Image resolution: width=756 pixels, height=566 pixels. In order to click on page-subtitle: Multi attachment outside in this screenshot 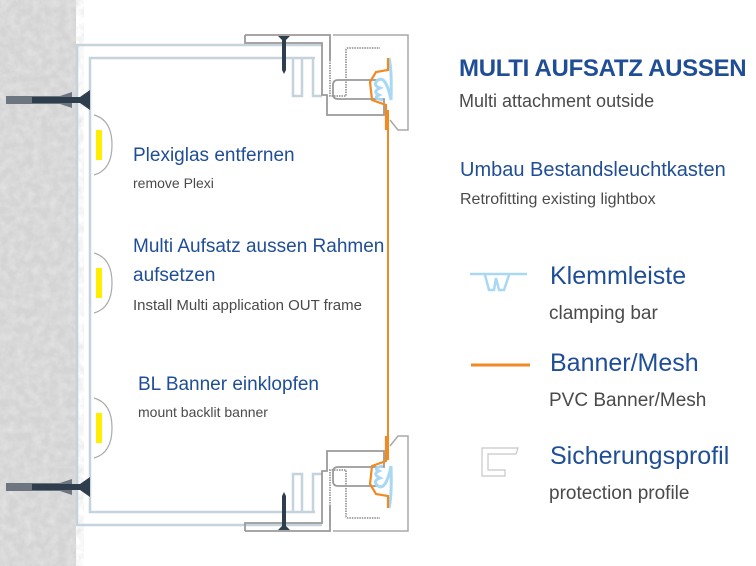, I will do `click(557, 101)`.